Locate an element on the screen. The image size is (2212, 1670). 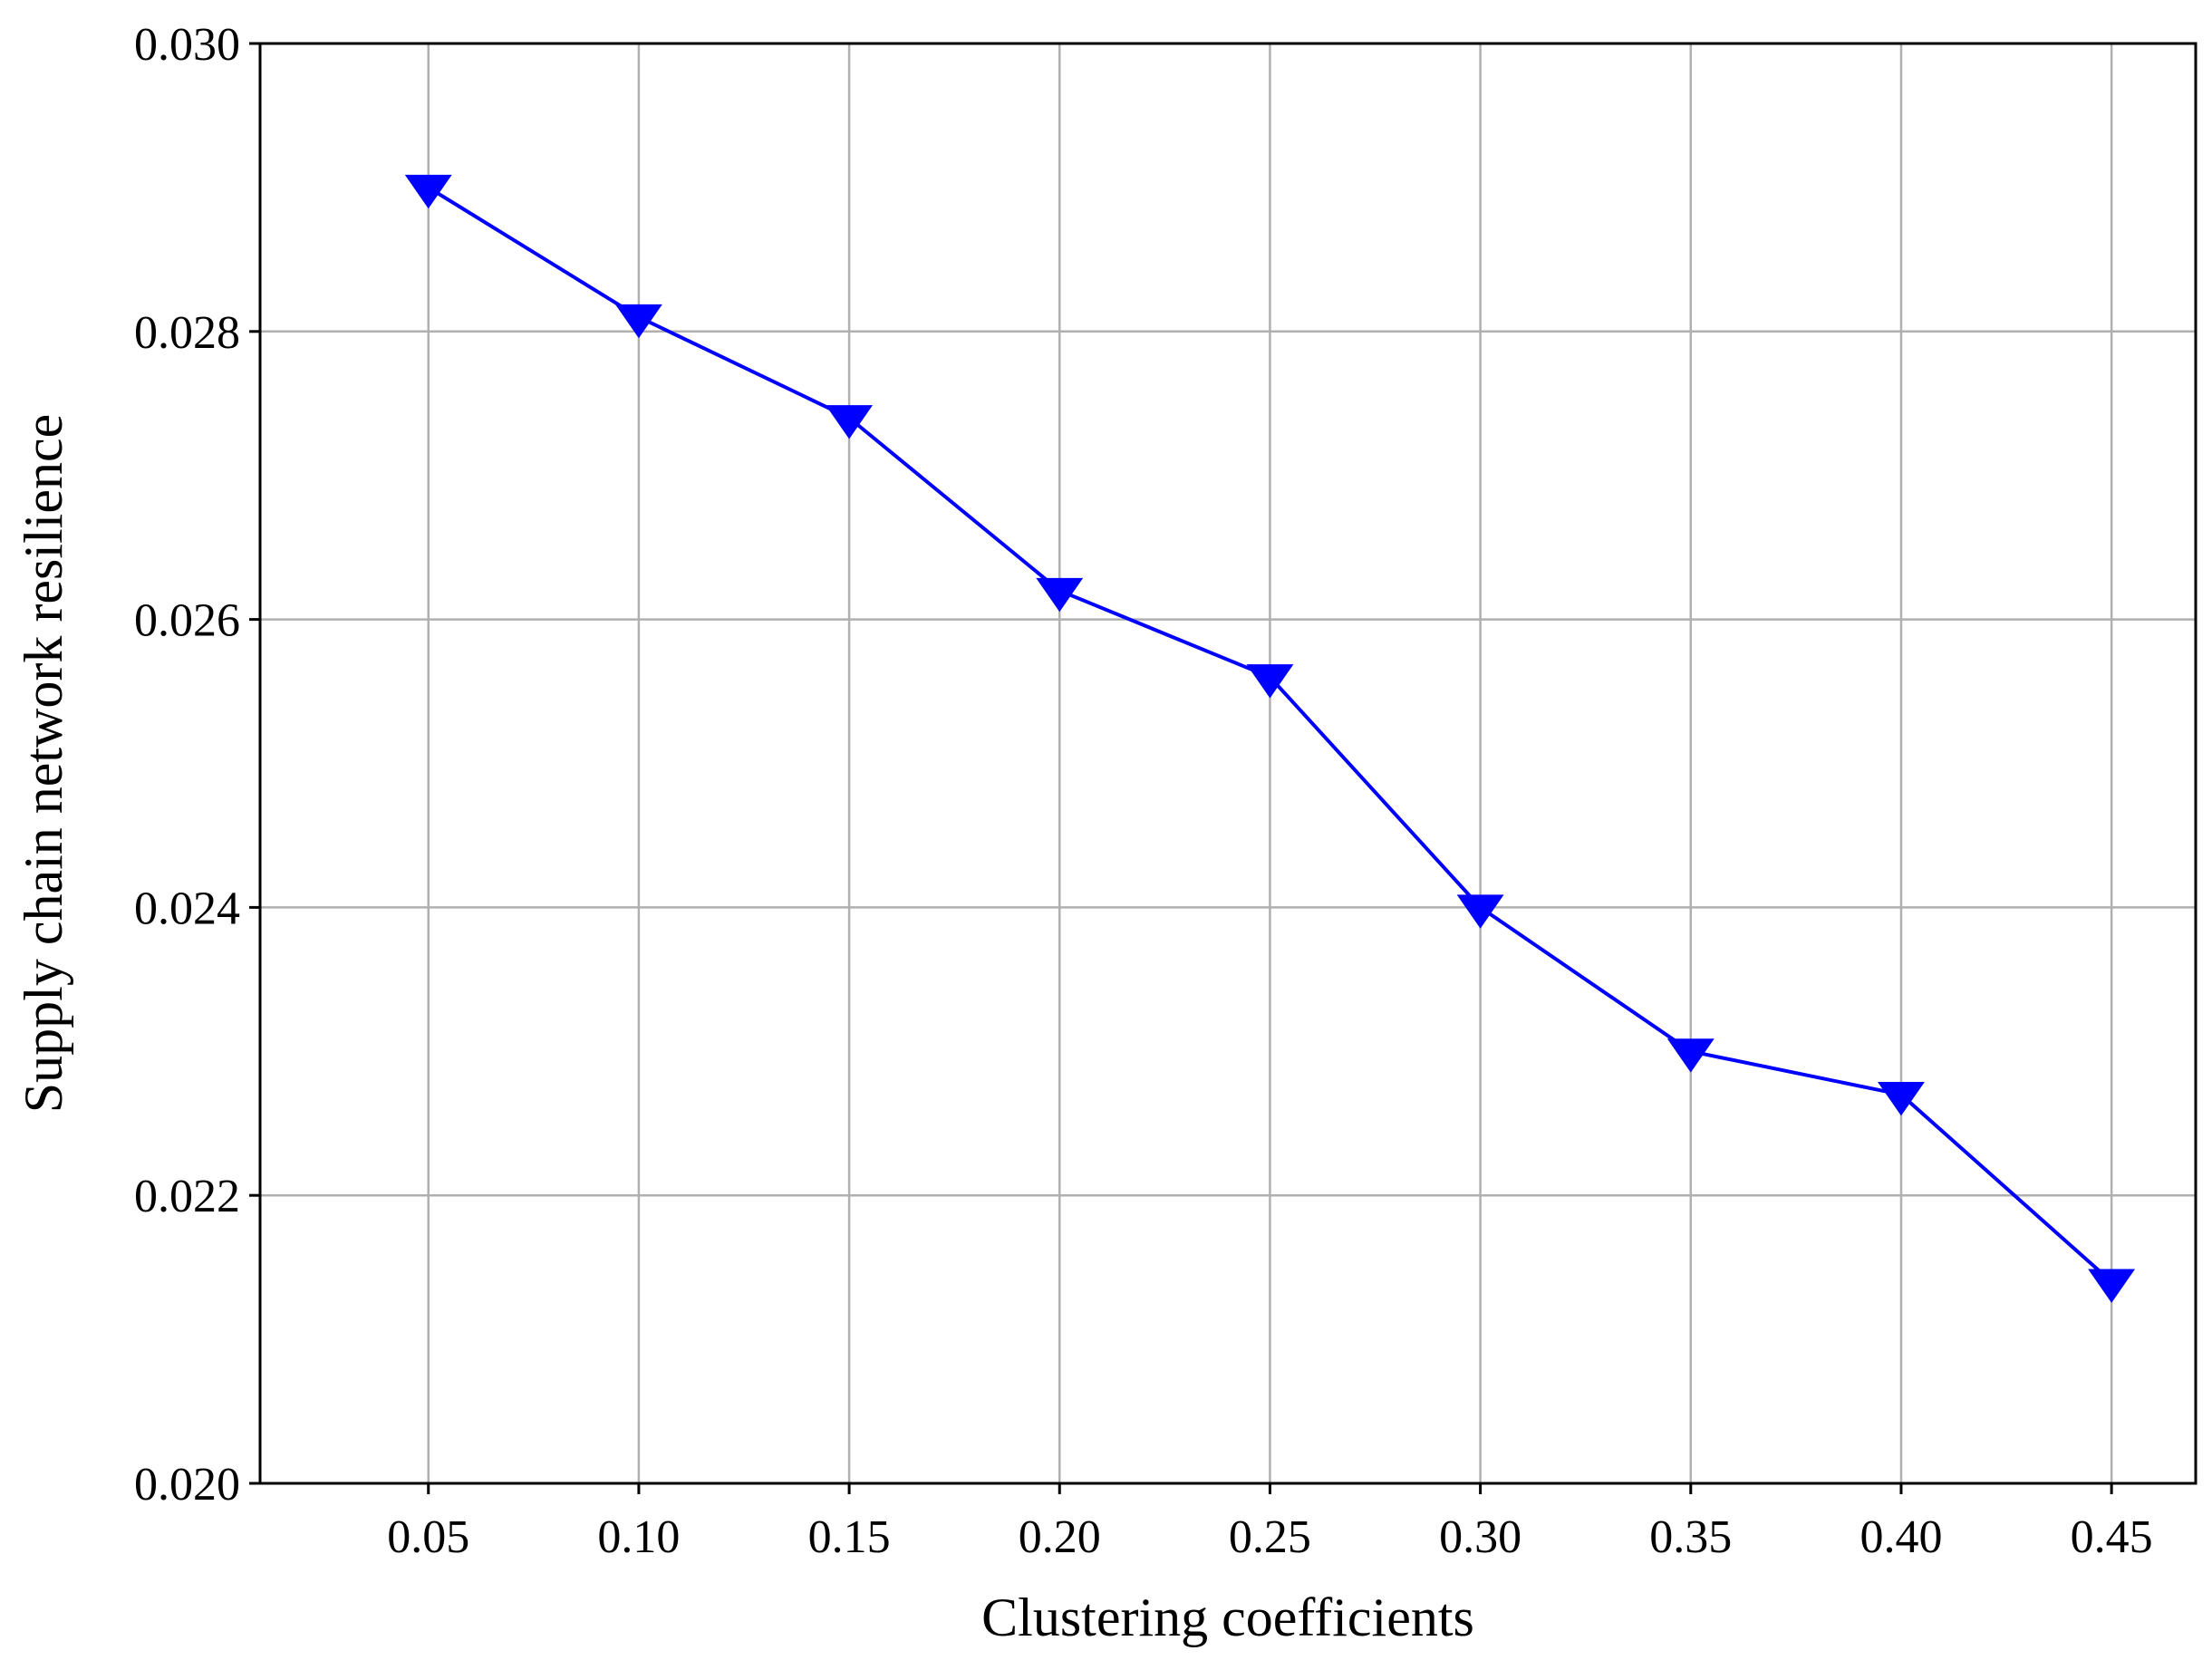
x-axis-title: Clustering coefficients is located at coordinates (1227, 1617).